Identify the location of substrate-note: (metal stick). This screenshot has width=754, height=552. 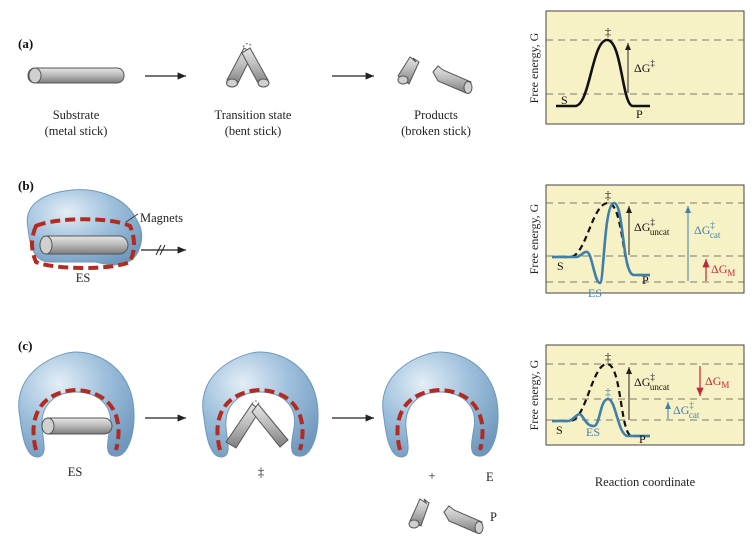
(76, 131).